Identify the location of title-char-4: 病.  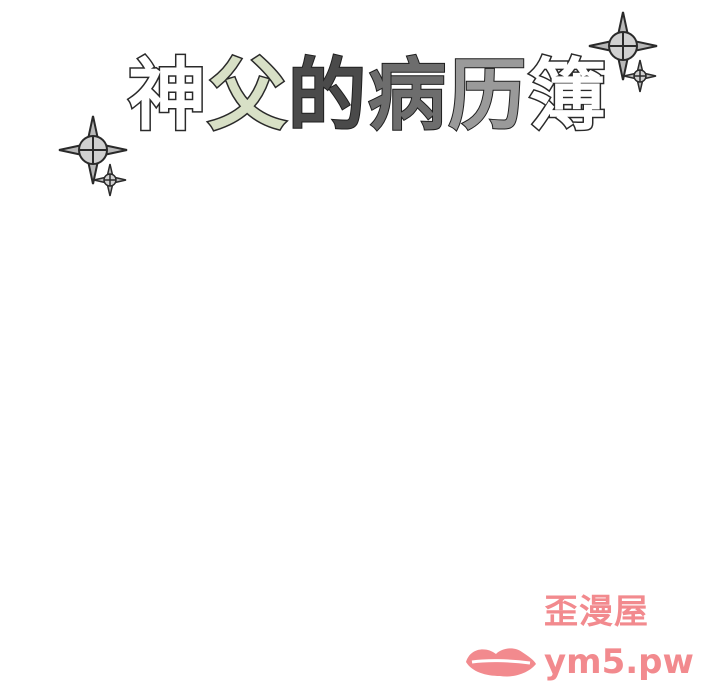
(407, 96).